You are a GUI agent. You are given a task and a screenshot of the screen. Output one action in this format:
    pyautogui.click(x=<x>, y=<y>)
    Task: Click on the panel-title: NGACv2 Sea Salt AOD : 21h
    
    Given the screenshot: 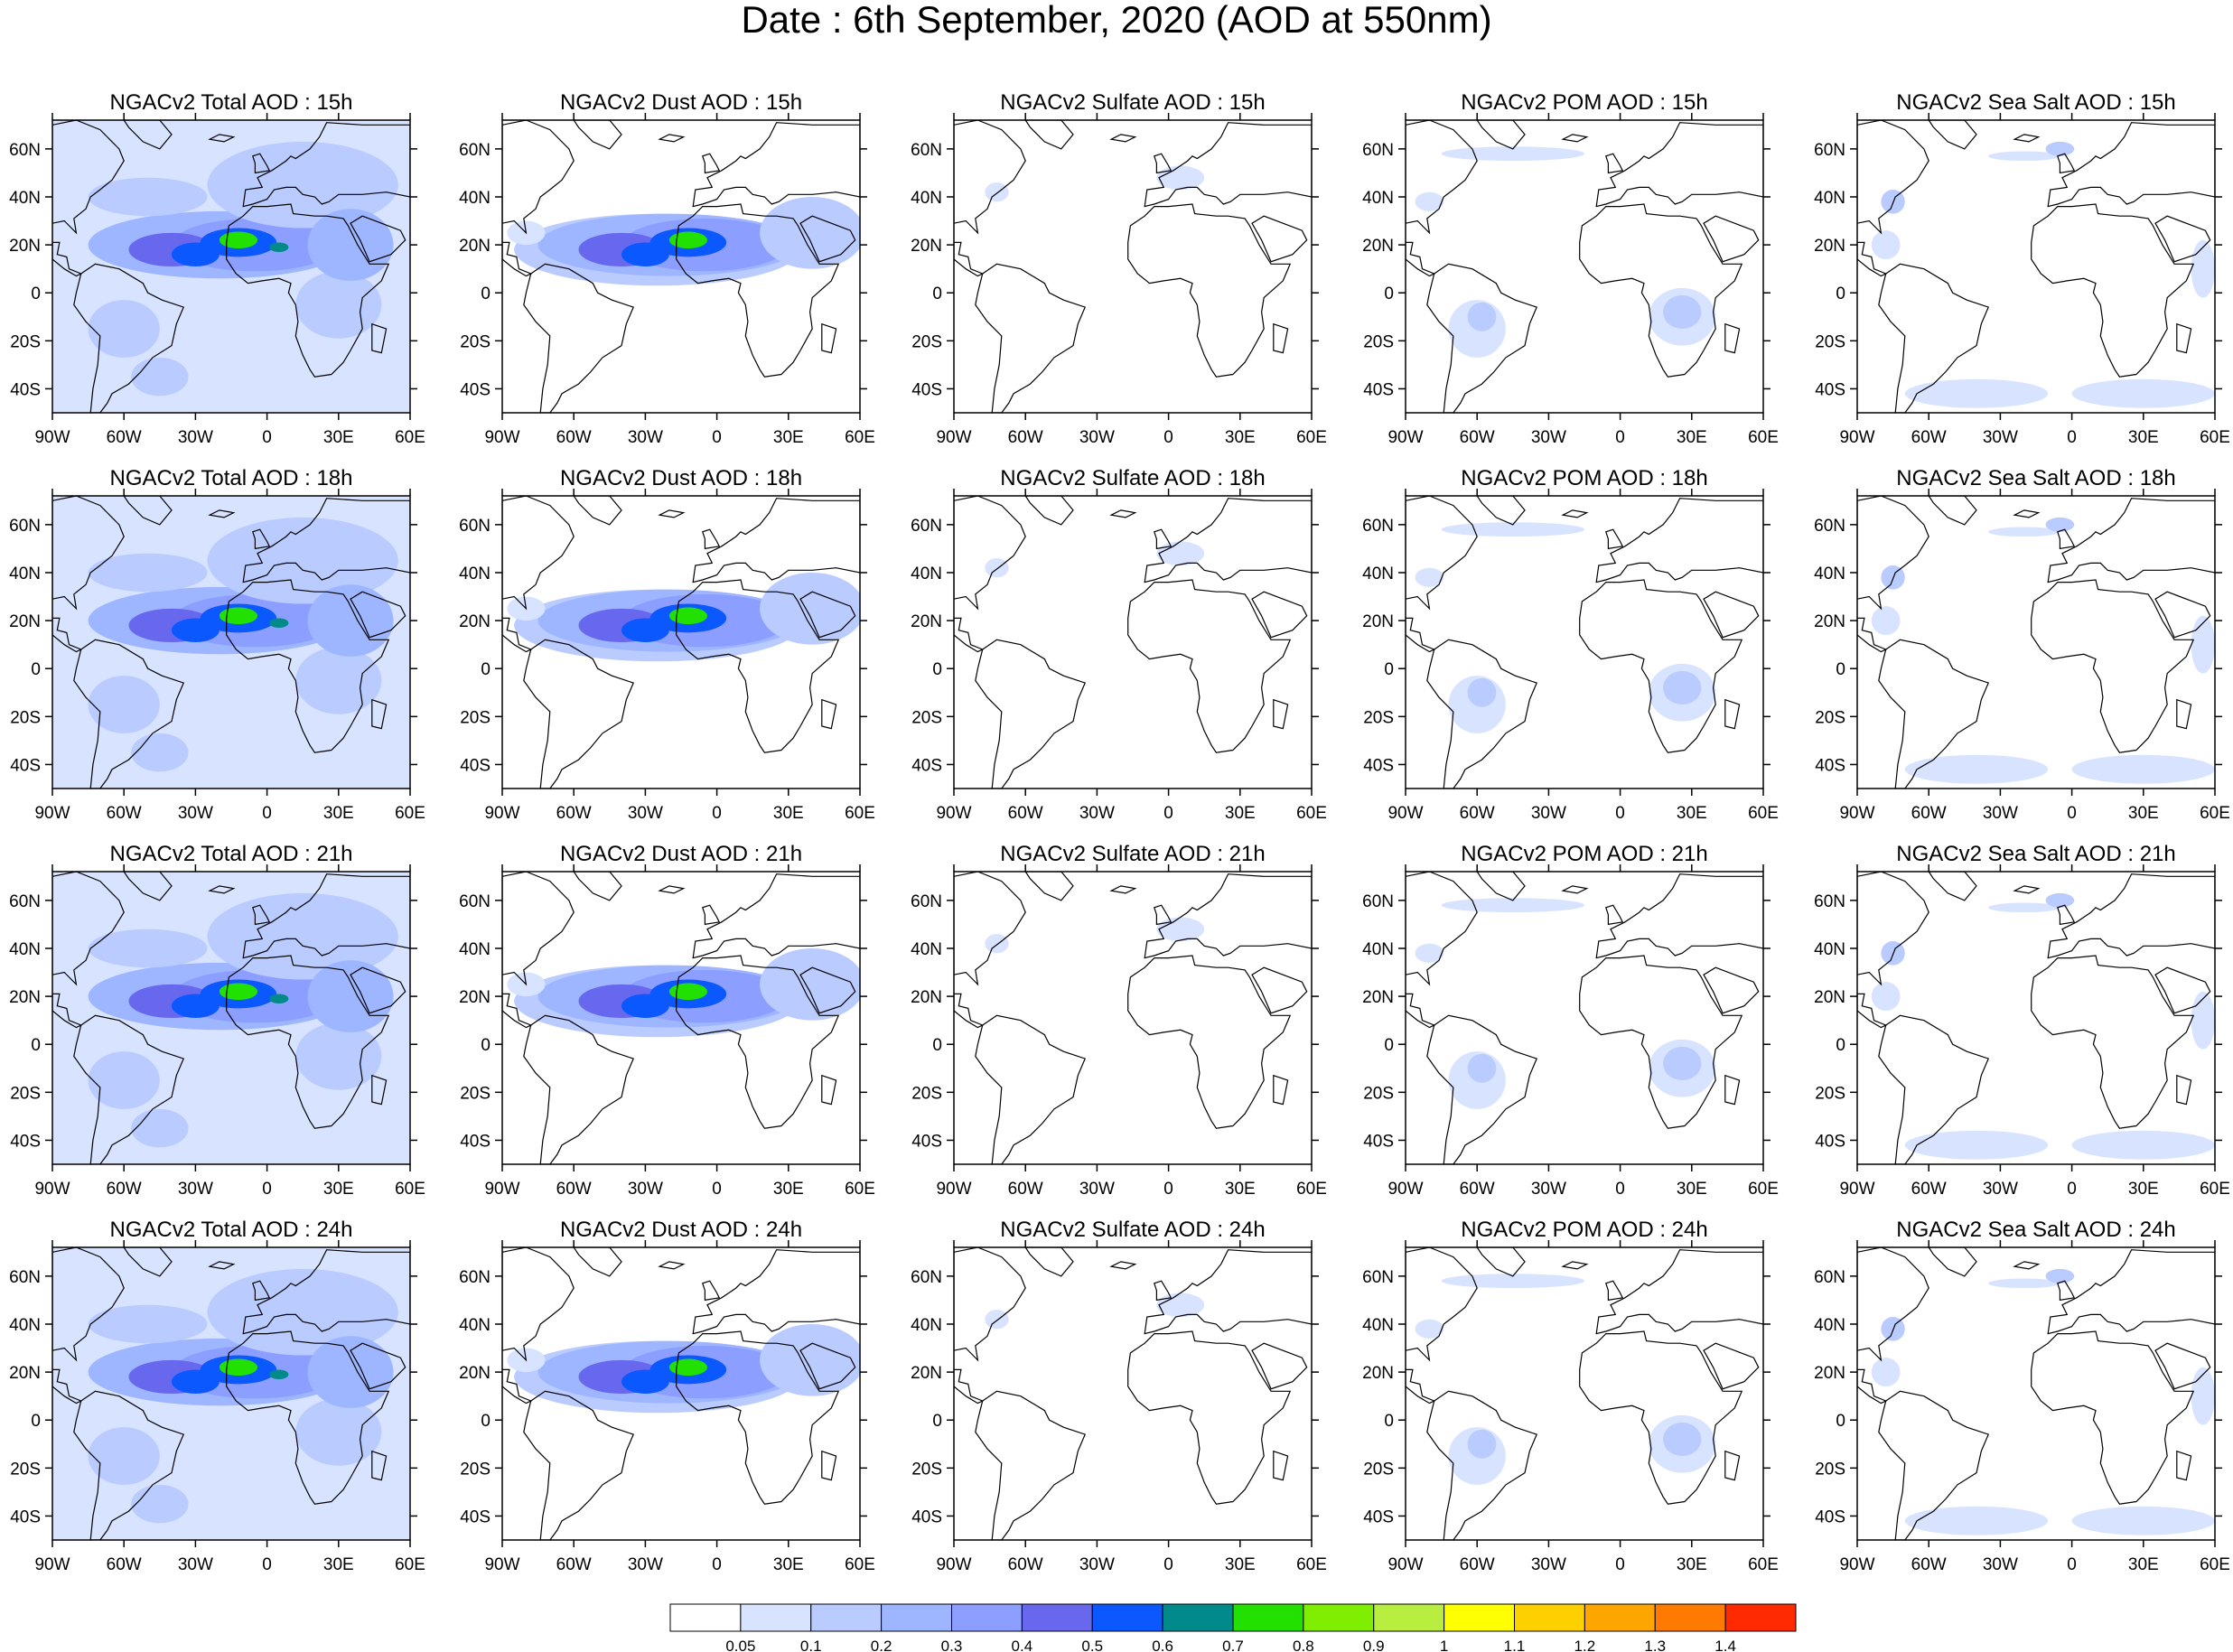 What is the action you would take?
    pyautogui.click(x=2035, y=854)
    